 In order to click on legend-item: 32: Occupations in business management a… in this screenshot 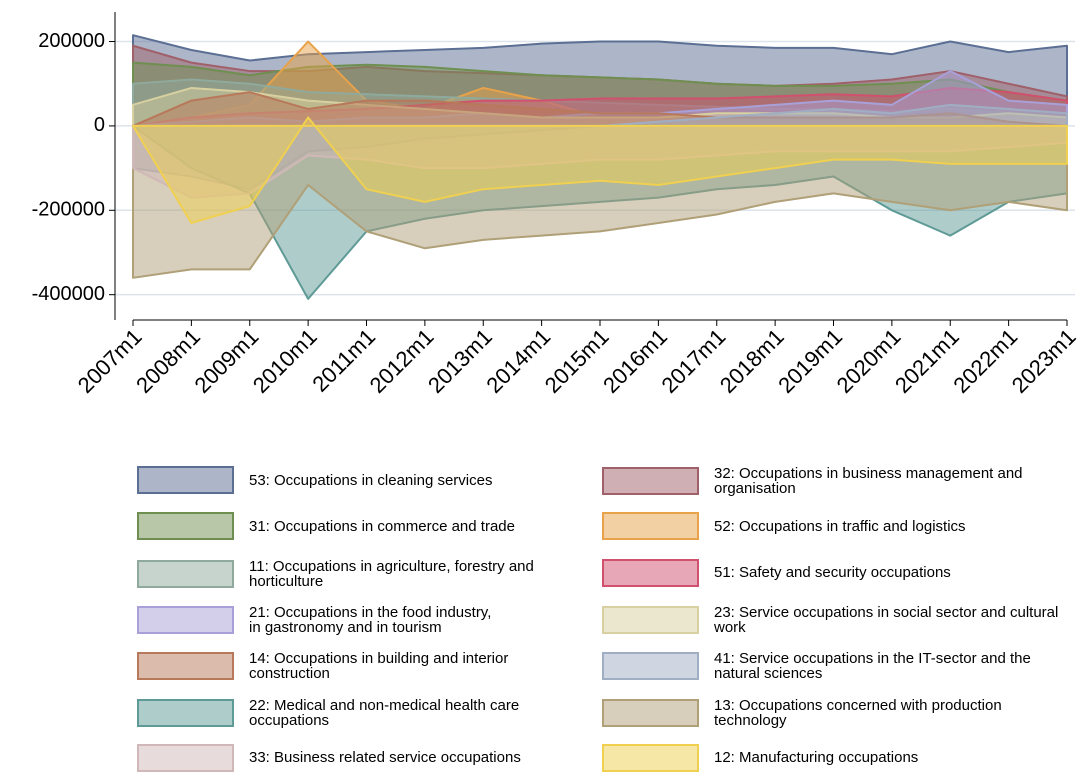, I will do `click(838, 481)`.